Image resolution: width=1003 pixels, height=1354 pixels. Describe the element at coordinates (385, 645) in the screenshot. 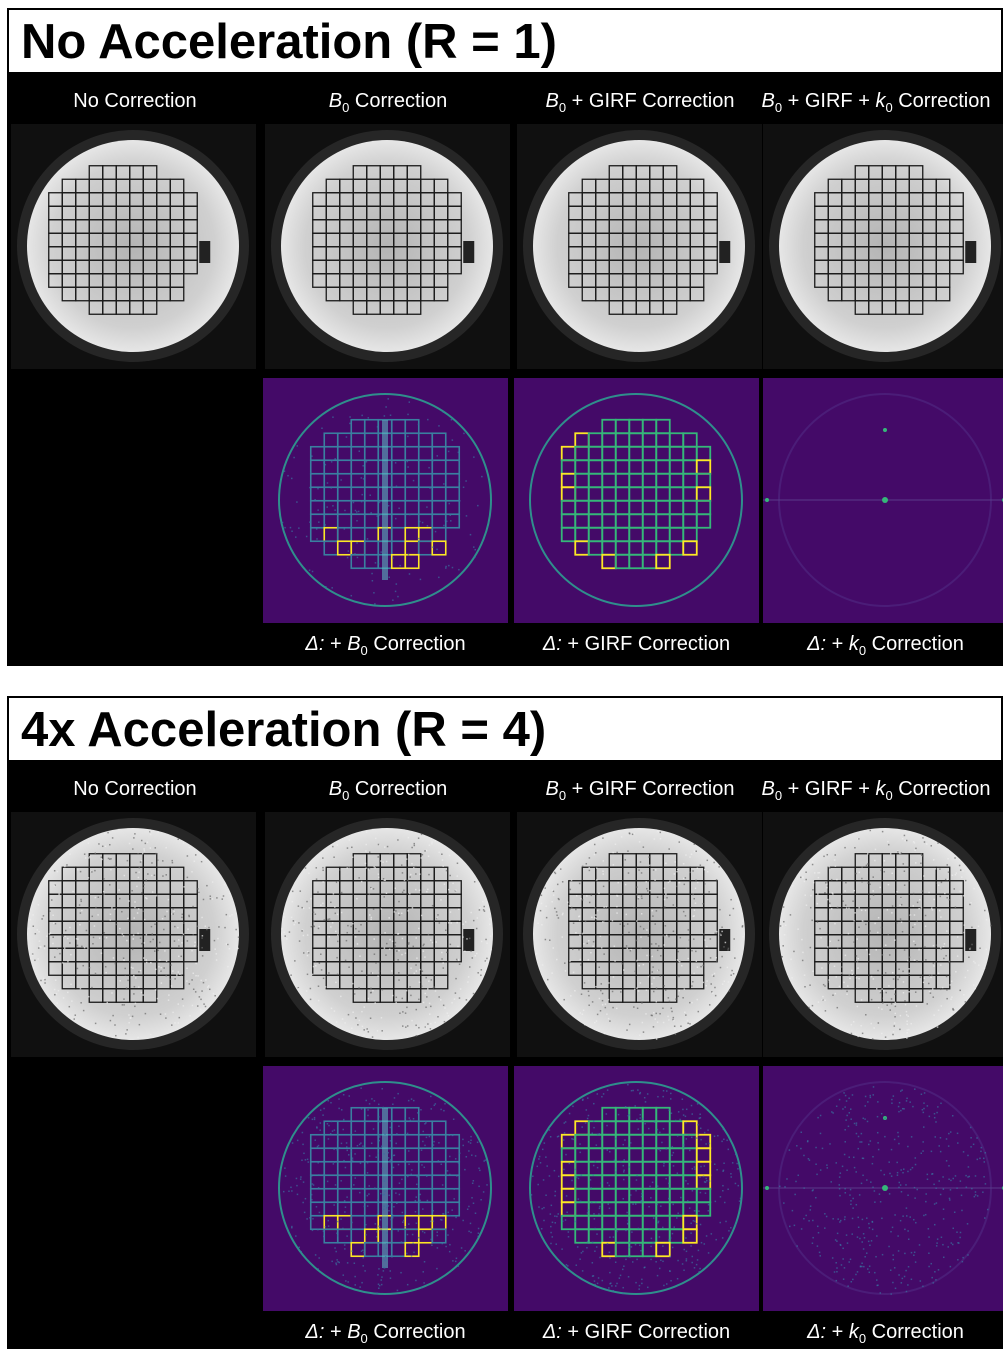

I see `difference-label-b0: Δ: + B0 Correction` at that location.